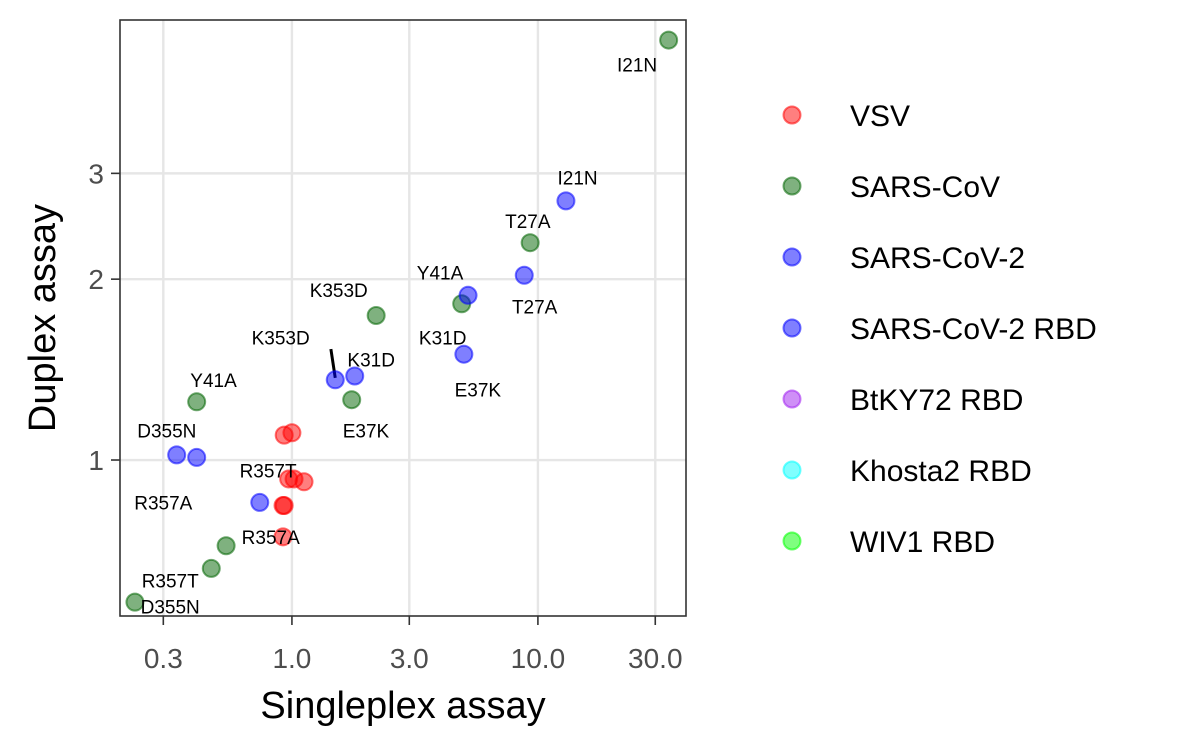 The image size is (1200, 750). What do you see at coordinates (96, 460) in the screenshot?
I see `y-tick-label: 1` at bounding box center [96, 460].